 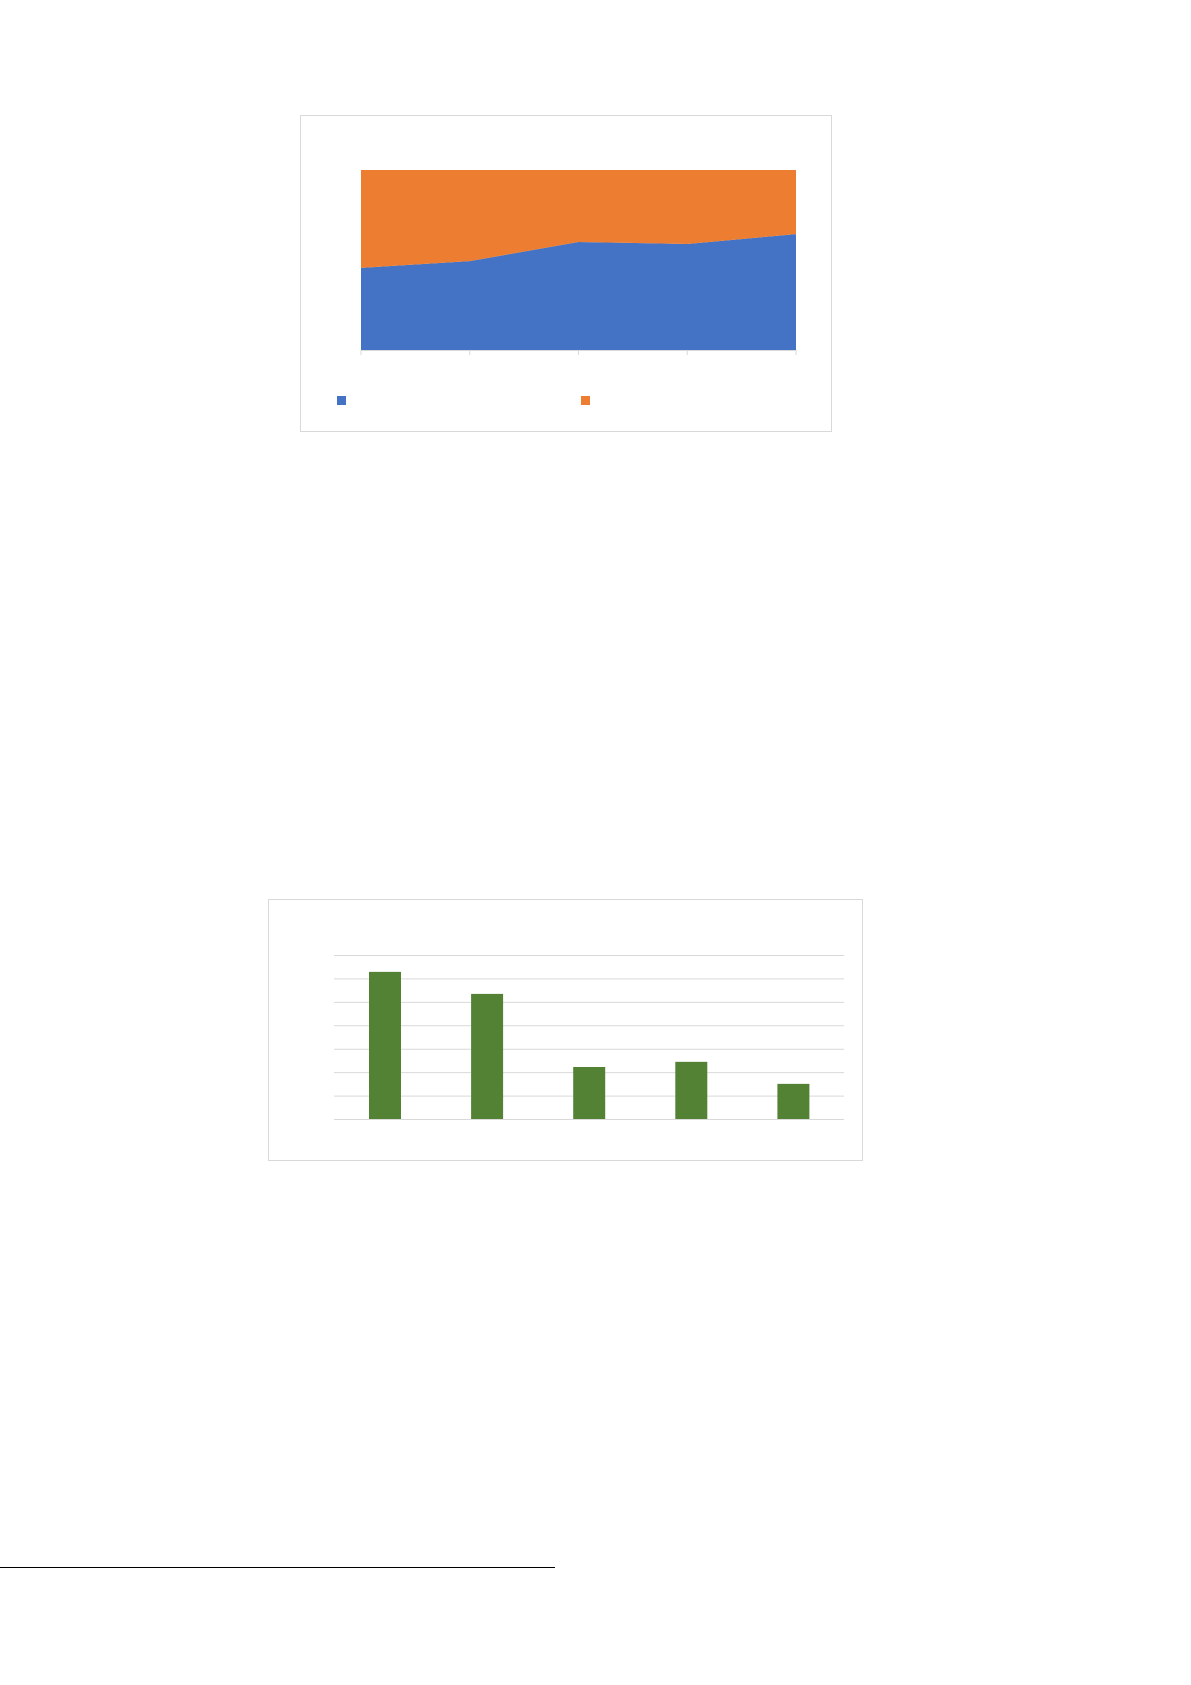 What do you see at coordinates (565, 1030) in the screenshot?
I see `chart-frame` at bounding box center [565, 1030].